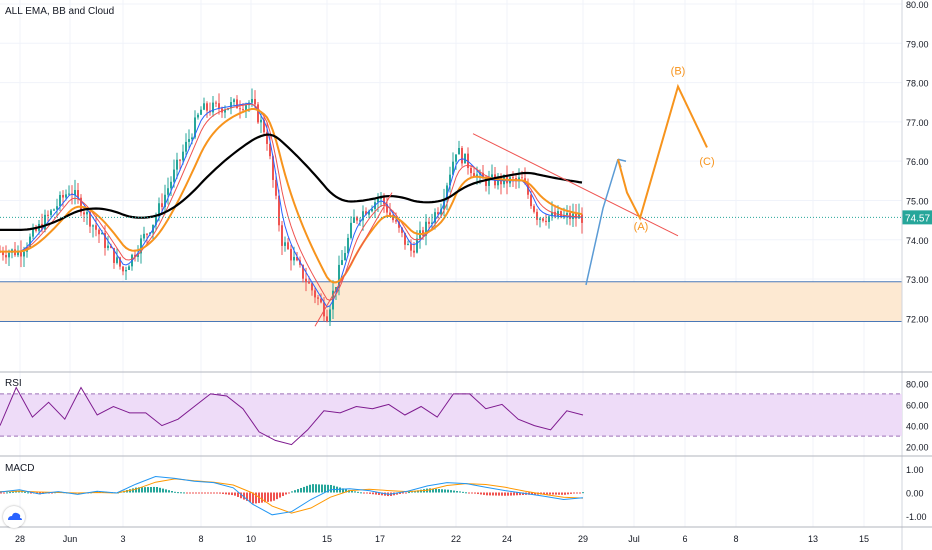 The height and width of the screenshot is (550, 932). What do you see at coordinates (917, 123) in the screenshot?
I see `price-axis-tick: 77.00` at bounding box center [917, 123].